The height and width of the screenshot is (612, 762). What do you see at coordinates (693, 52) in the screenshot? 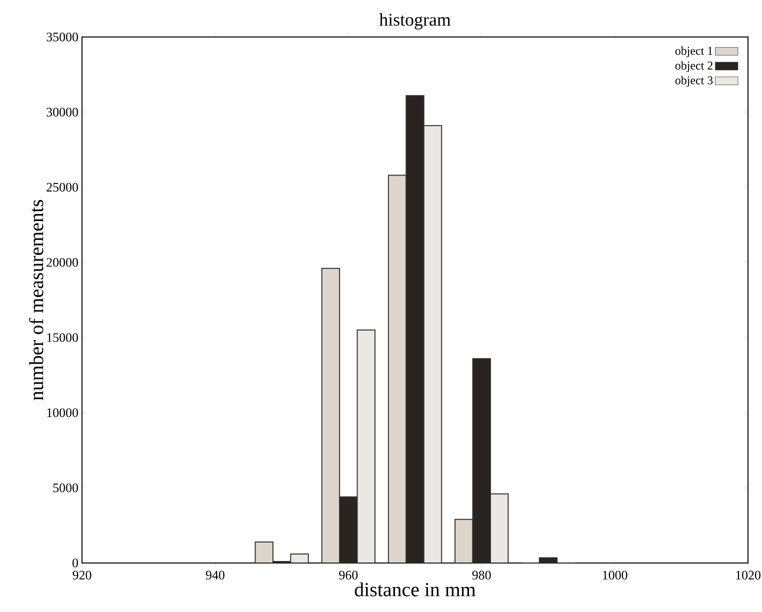
I see `legend-label: object 1` at bounding box center [693, 52].